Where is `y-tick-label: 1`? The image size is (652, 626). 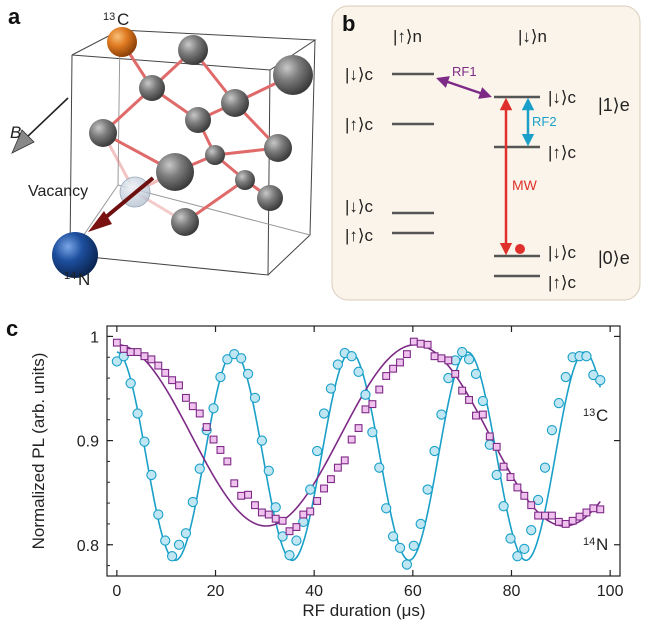 y-tick-label: 1 is located at coordinates (94, 337).